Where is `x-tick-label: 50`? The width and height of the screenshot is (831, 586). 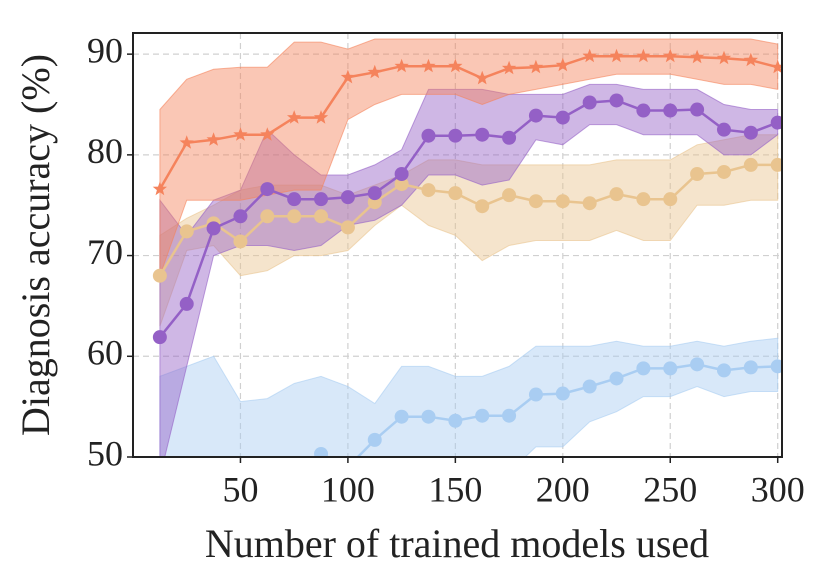
x-tick-label: 50 is located at coordinates (240, 489).